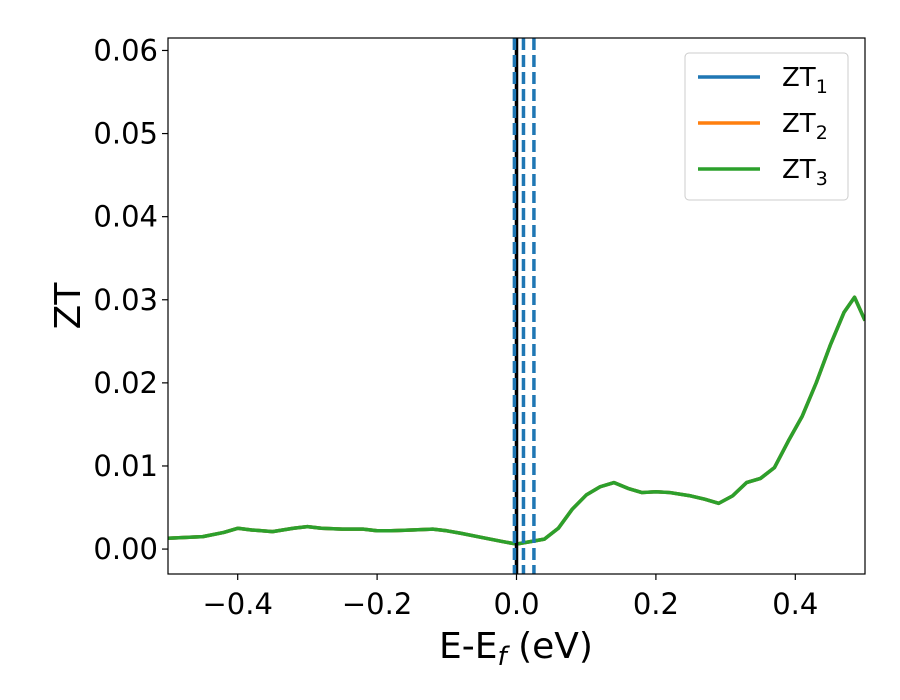 The width and height of the screenshot is (900, 700). I want to click on x-tick-label: 0.2, so click(656, 604).